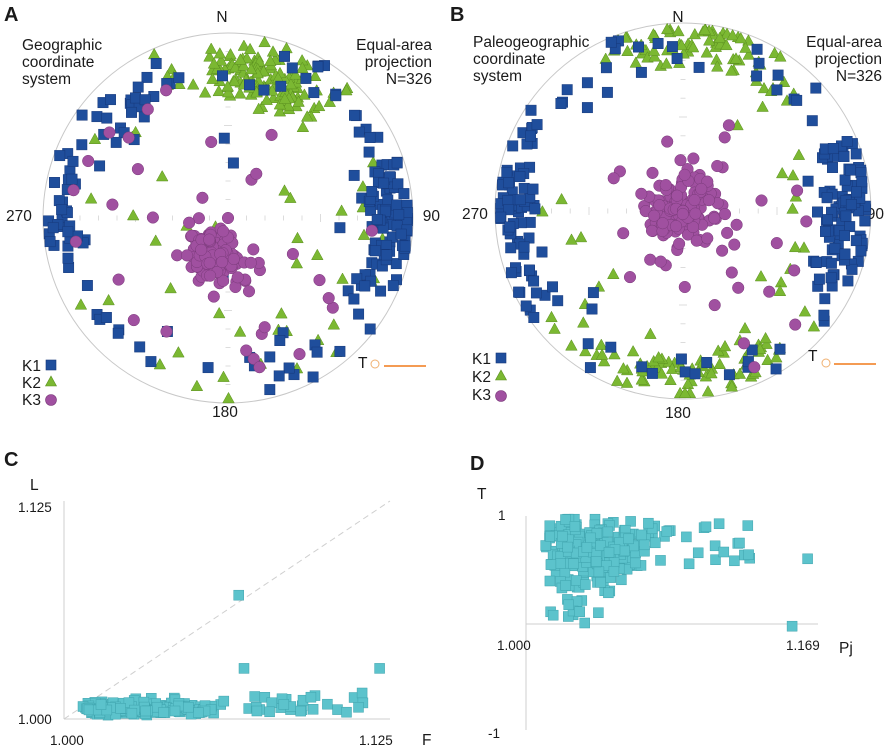  Describe the element at coordinates (35, 507) in the screenshot. I see `panel-c-y-tick-max: 1.125` at that location.